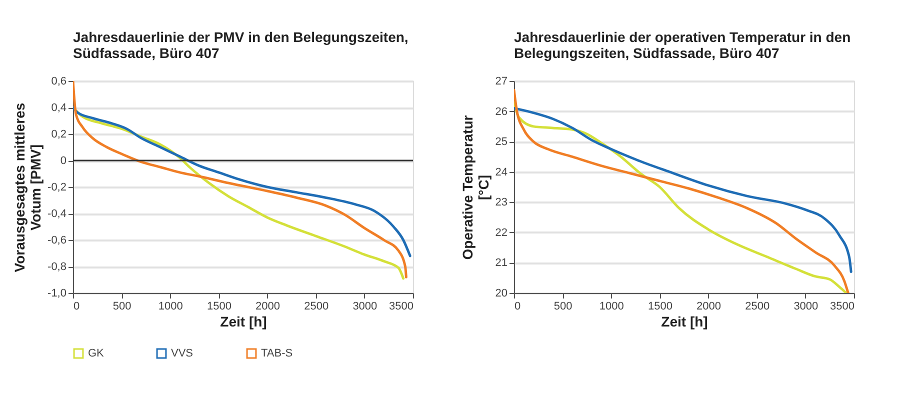  What do you see at coordinates (501, 294) in the screenshot?
I see `y-tick-label: 20` at bounding box center [501, 294].